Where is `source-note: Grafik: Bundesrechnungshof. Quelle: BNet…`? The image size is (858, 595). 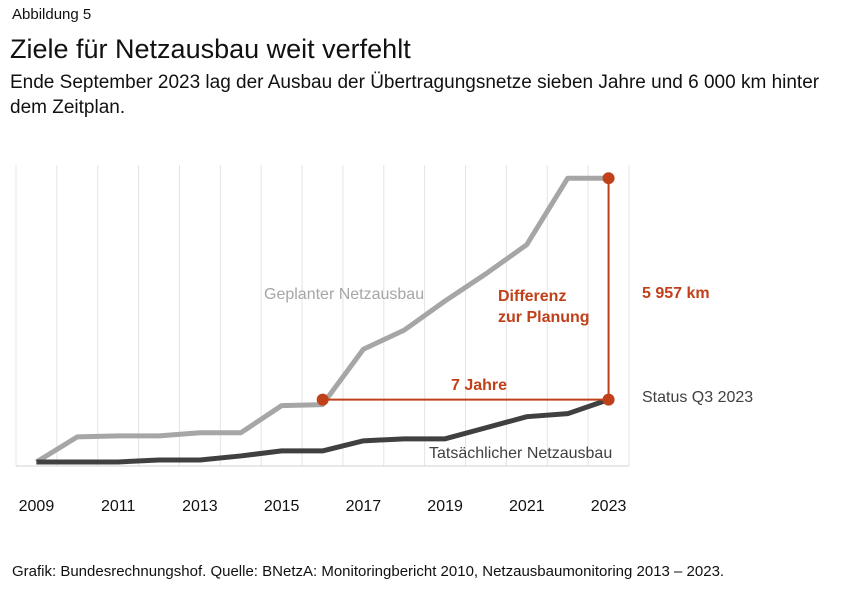 source-note: Grafik: Bundesrechnungshof. Quelle: BNet… is located at coordinates (368, 571).